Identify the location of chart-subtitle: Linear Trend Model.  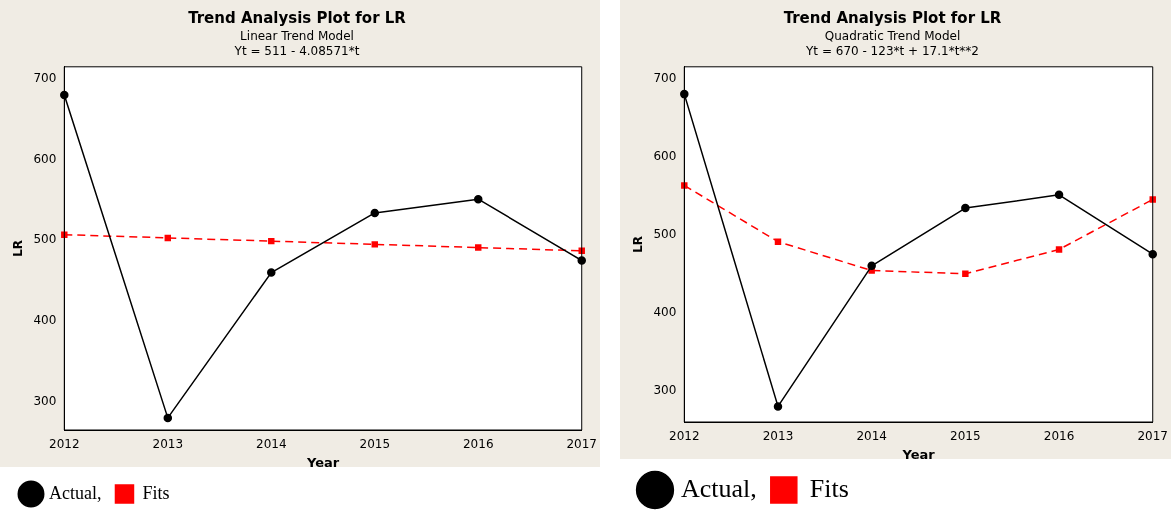
(297, 36).